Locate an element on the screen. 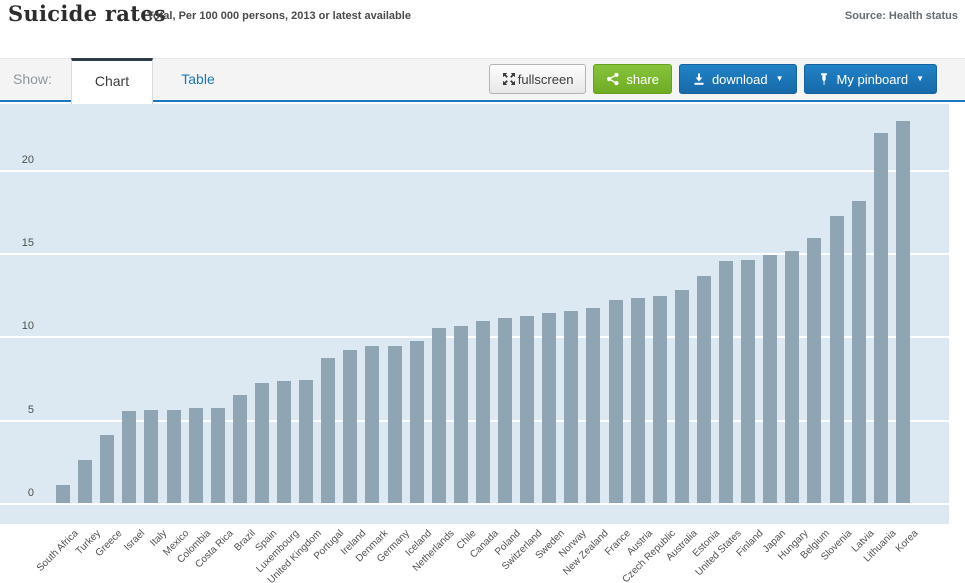  bar-portugal is located at coordinates (328, 430).